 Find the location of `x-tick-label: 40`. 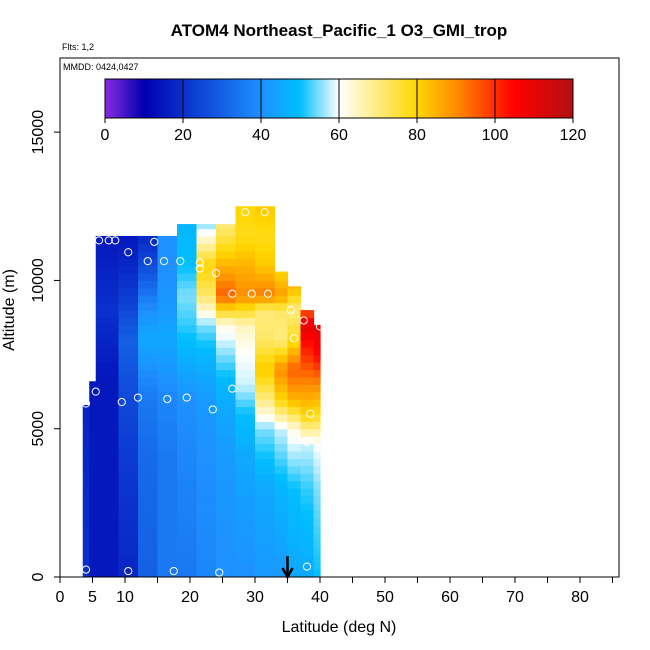

x-tick-label: 40 is located at coordinates (320, 597).